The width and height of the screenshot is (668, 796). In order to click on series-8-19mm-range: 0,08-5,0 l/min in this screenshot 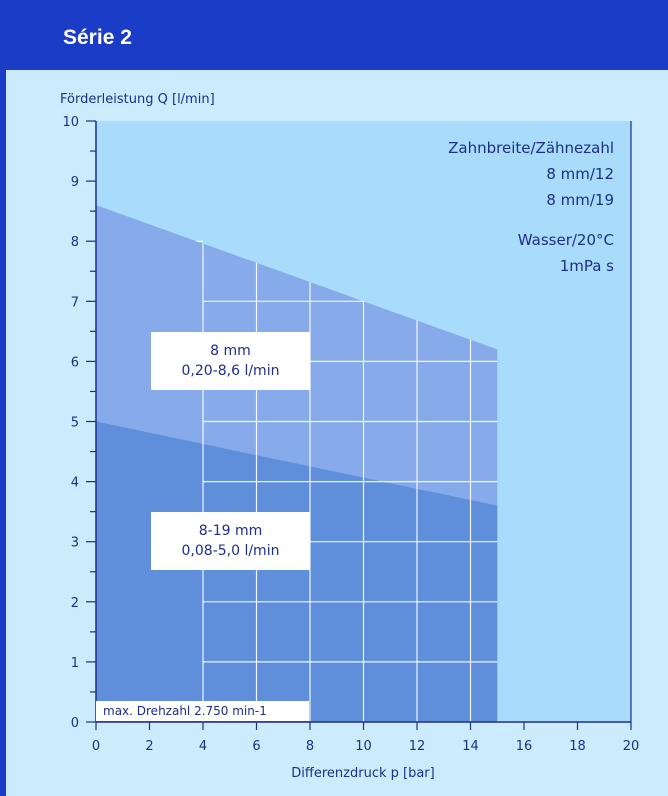, I will do `click(230, 551)`.